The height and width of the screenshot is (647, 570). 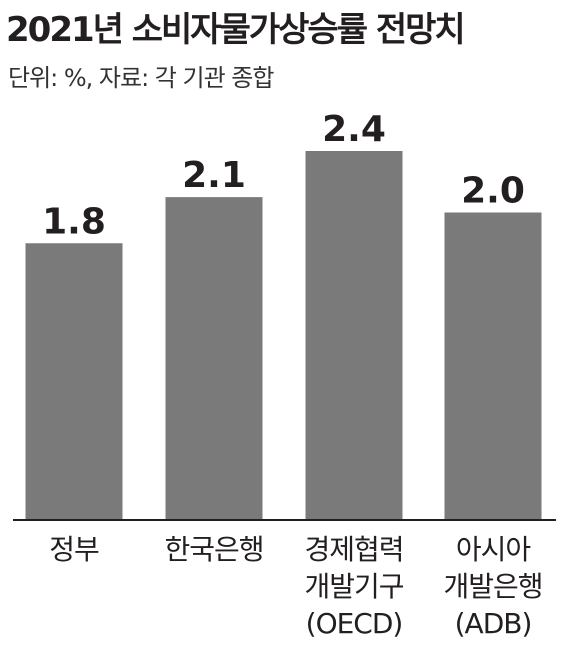 I want to click on category-label-2-line-0: 경제협력, so click(x=353, y=549).